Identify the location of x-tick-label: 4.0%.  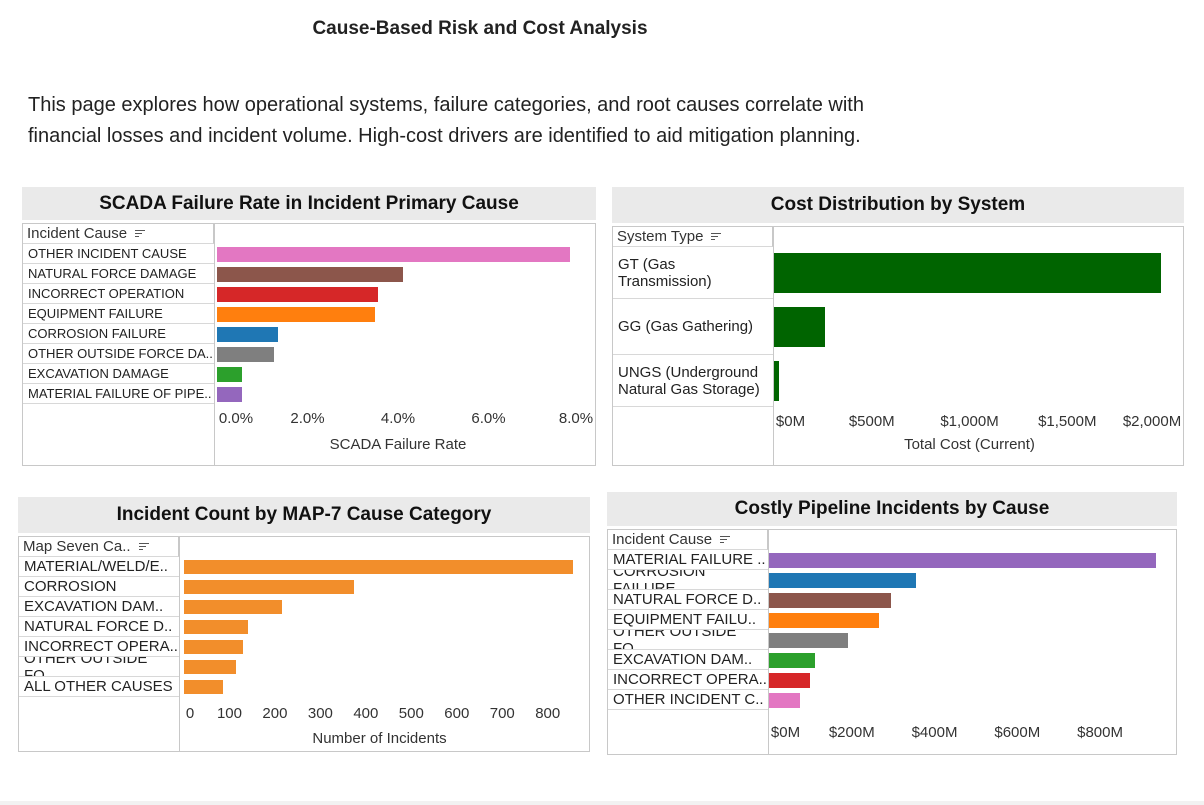
(398, 418).